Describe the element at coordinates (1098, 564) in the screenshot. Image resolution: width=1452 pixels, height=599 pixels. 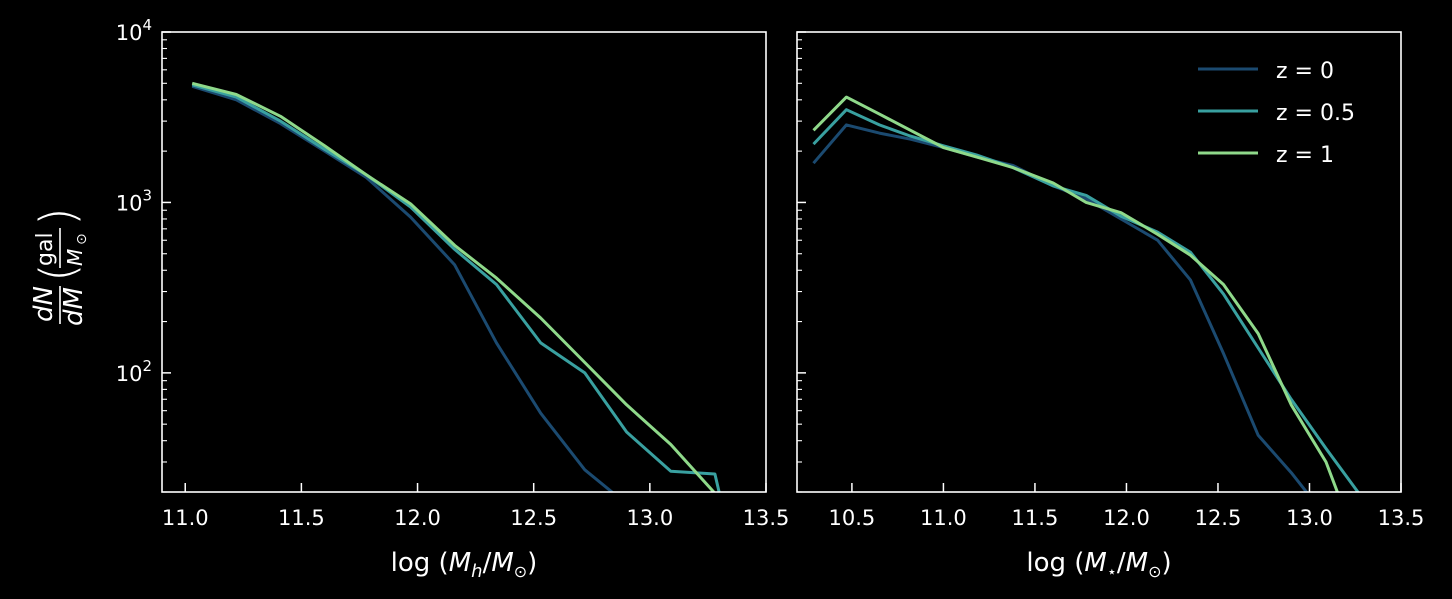
I see `x-axis-title: log (M⋆/M⊙)` at that location.